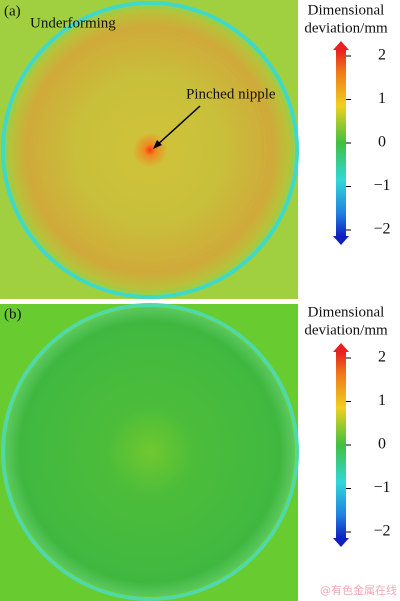  Describe the element at coordinates (12, 11) in the screenshot. I see `panel-label: (a)` at that location.